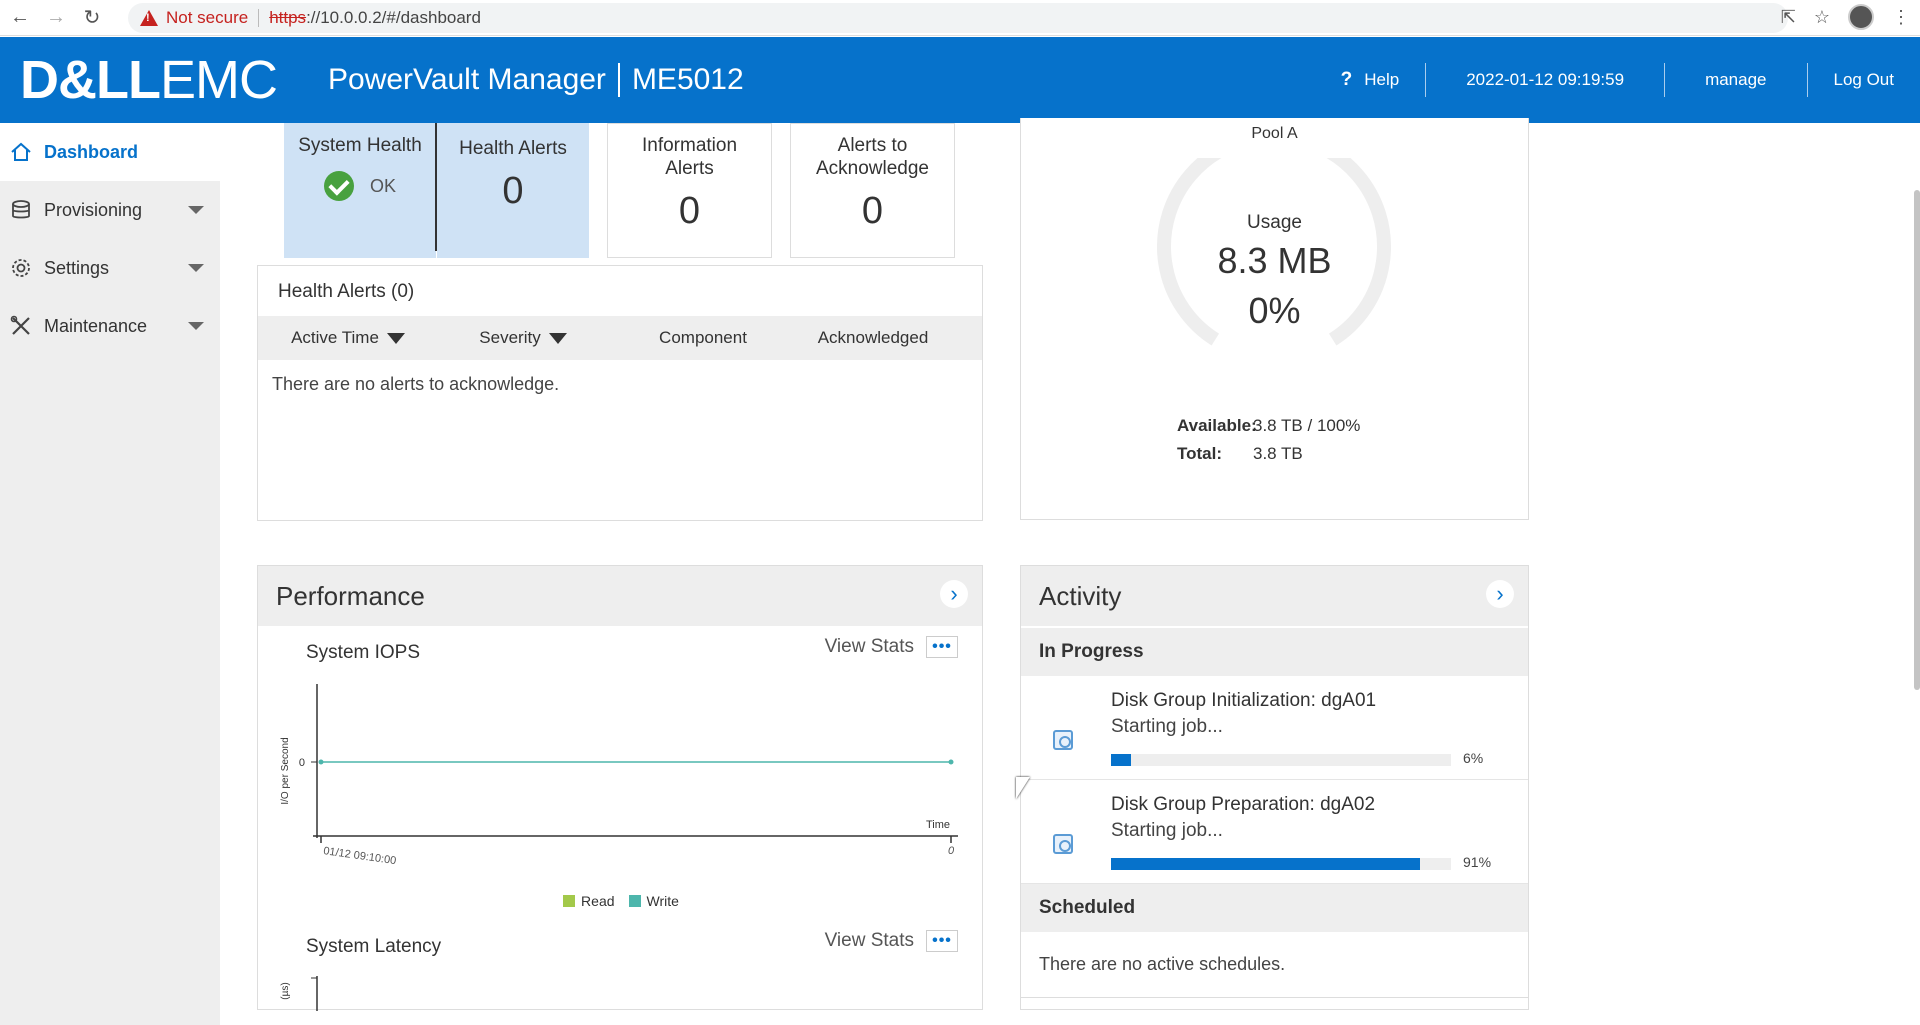  Describe the element at coordinates (951, 851) in the screenshot. I see `x-tick-label-end: 0` at that location.